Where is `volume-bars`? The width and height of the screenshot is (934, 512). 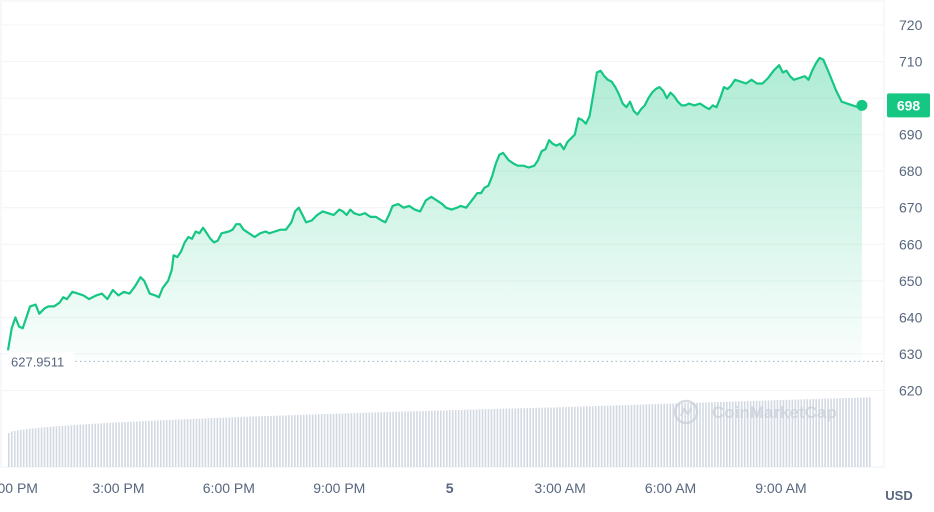 volume-bars is located at coordinates (439, 432).